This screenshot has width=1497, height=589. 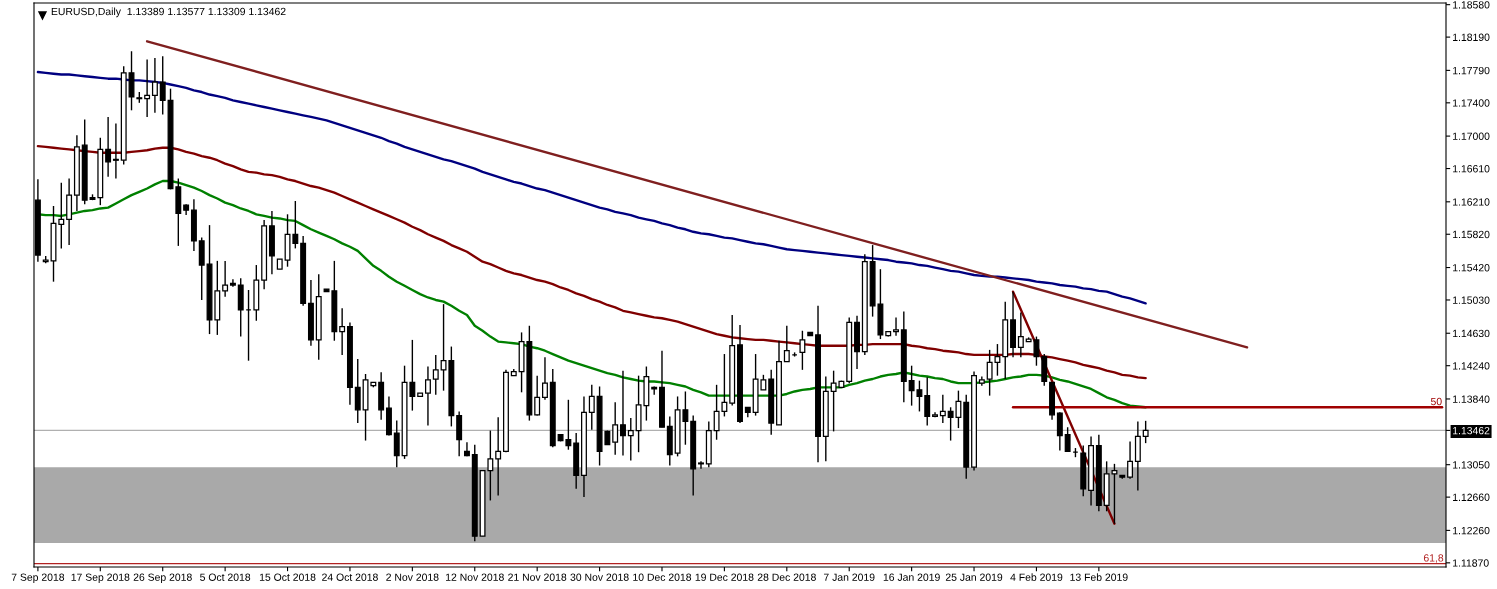 What do you see at coordinates (1471, 268) in the screenshot?
I see `y-tick-label: 1.15420` at bounding box center [1471, 268].